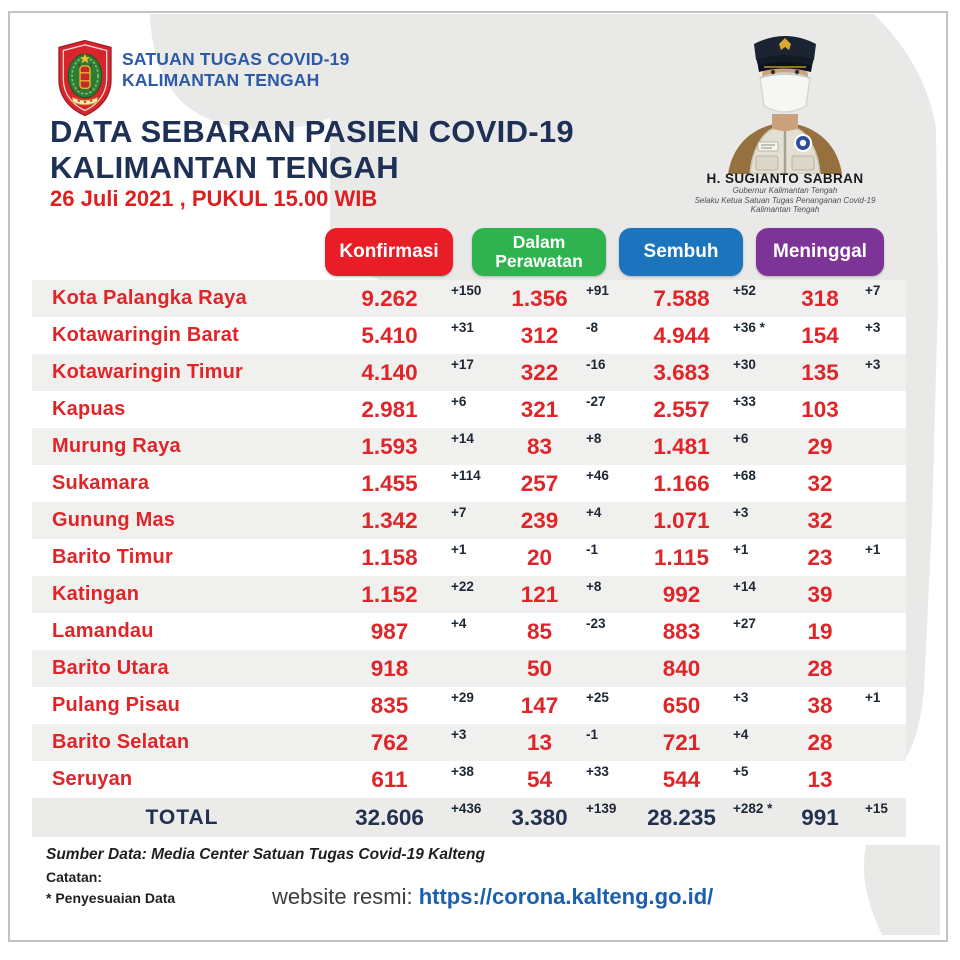 The image size is (960, 960). What do you see at coordinates (462, 586) in the screenshot?
I see `confirmed-delta: +22` at bounding box center [462, 586].